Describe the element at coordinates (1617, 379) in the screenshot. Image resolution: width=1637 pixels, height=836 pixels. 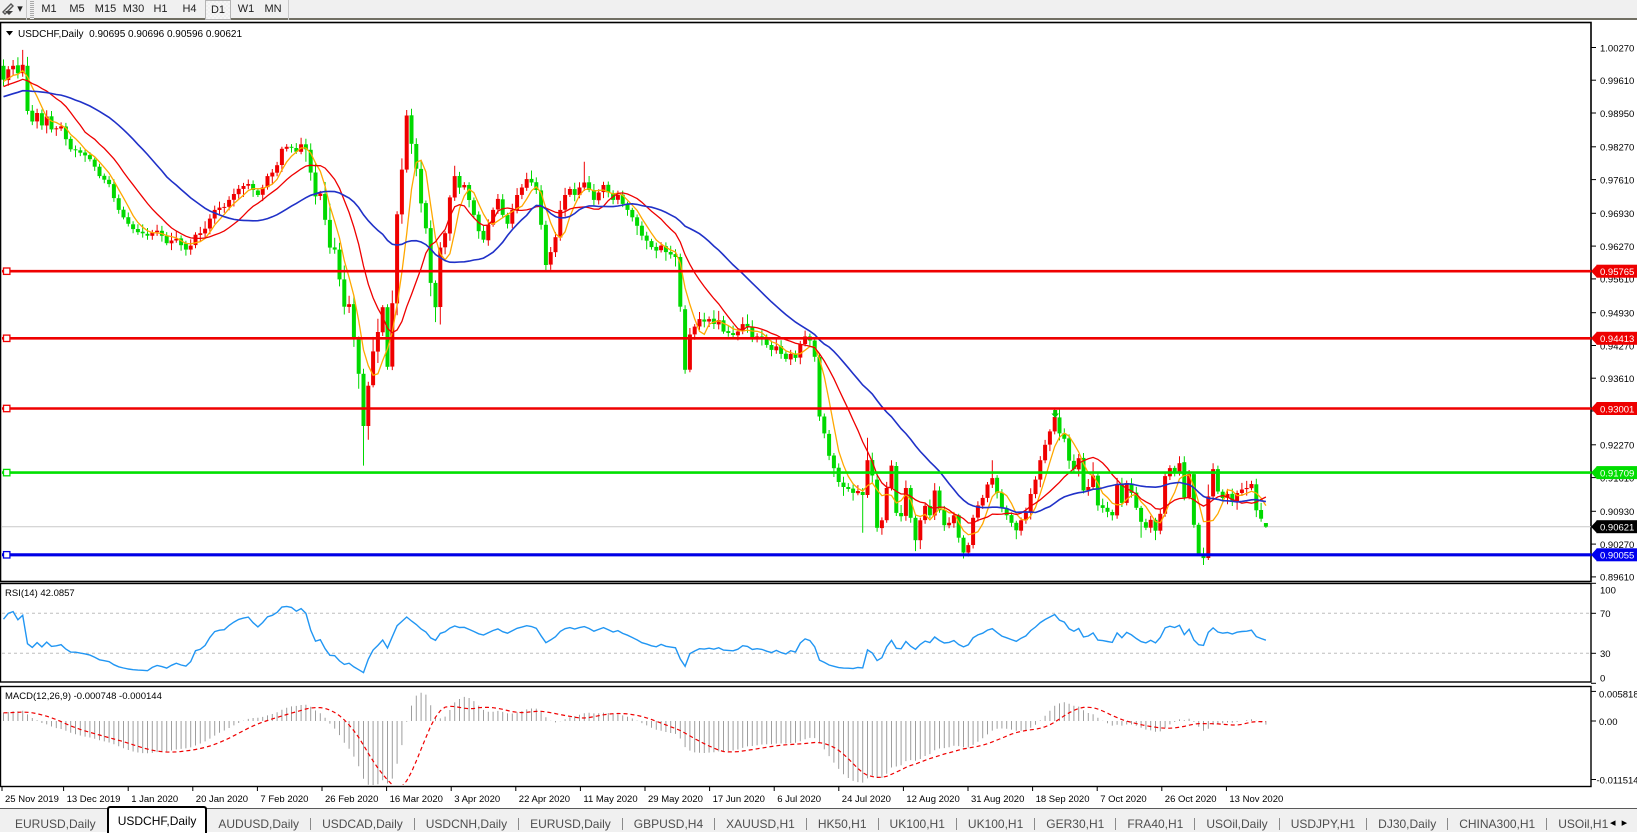
I see `svg-text: 0.93610` at that location.